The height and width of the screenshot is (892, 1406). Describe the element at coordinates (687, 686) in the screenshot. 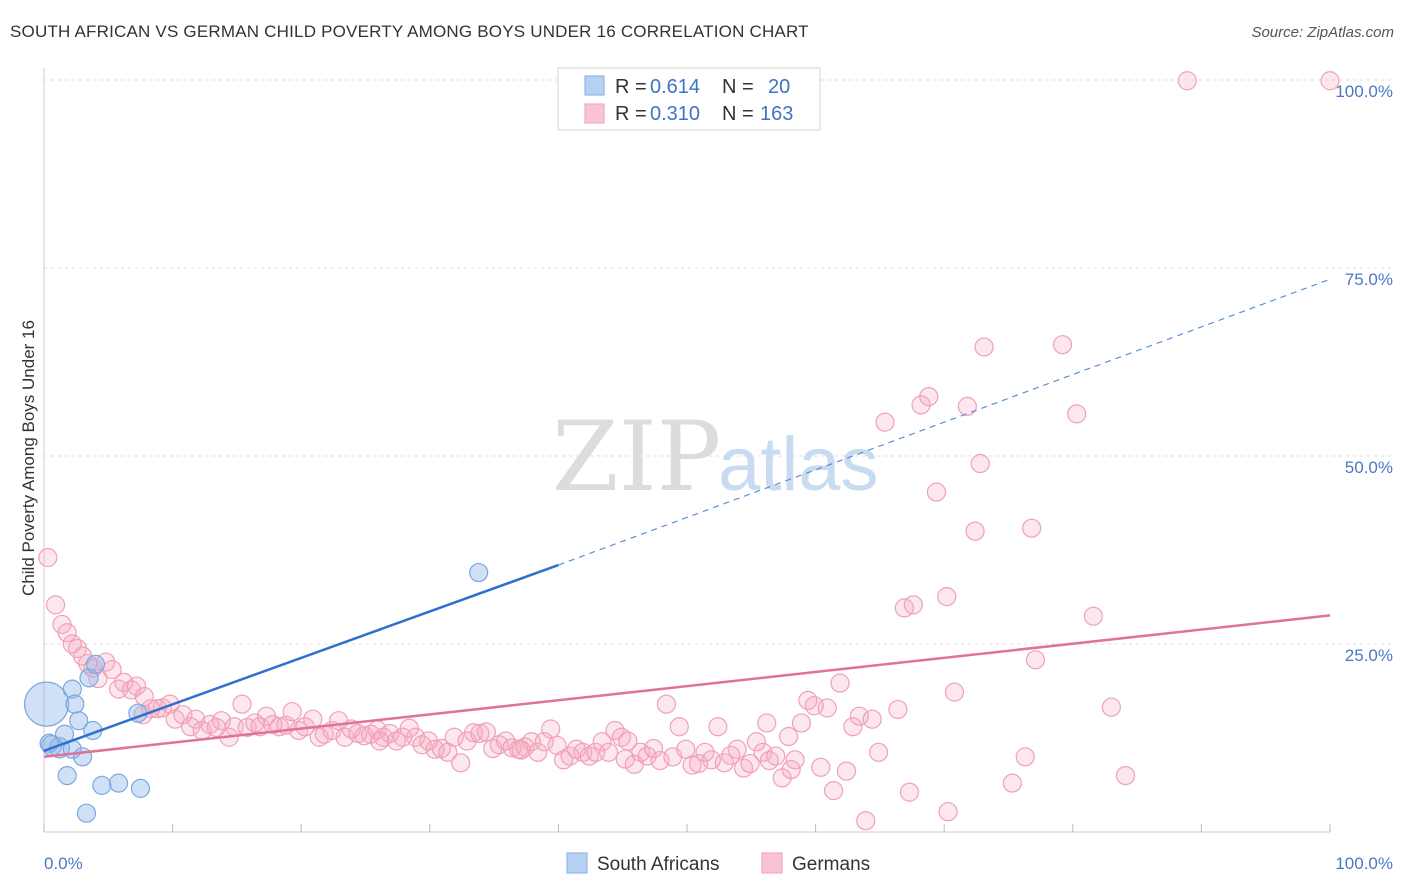

I see `germans-trend-line` at that location.